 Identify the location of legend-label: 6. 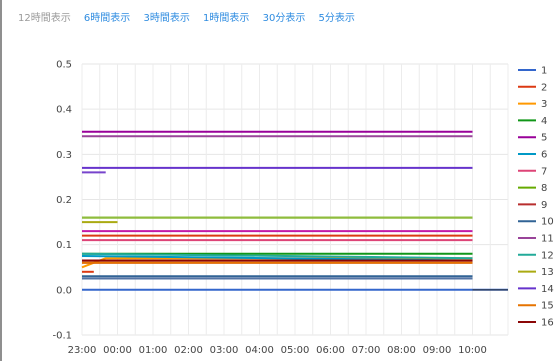
(544, 155).